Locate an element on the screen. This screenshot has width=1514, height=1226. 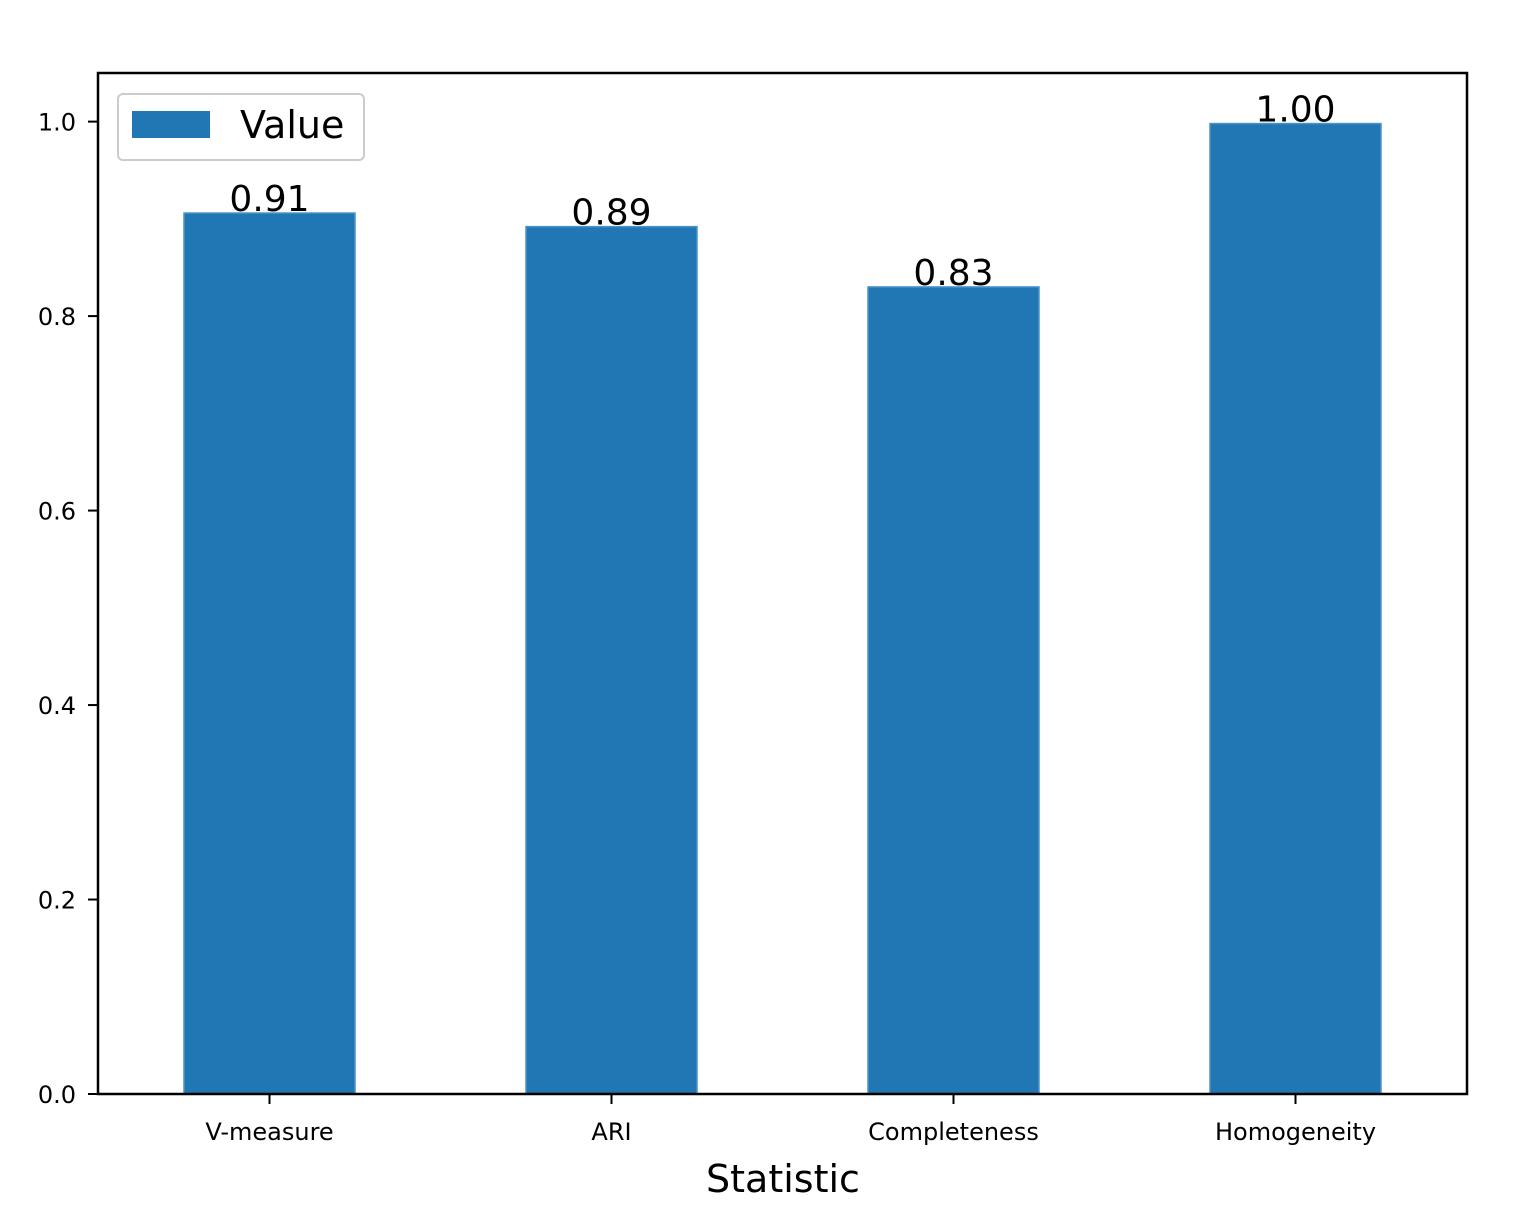
y-axis: 0.0 0.2 0.4 0.6 0.8 1.0 is located at coordinates (68, 609).